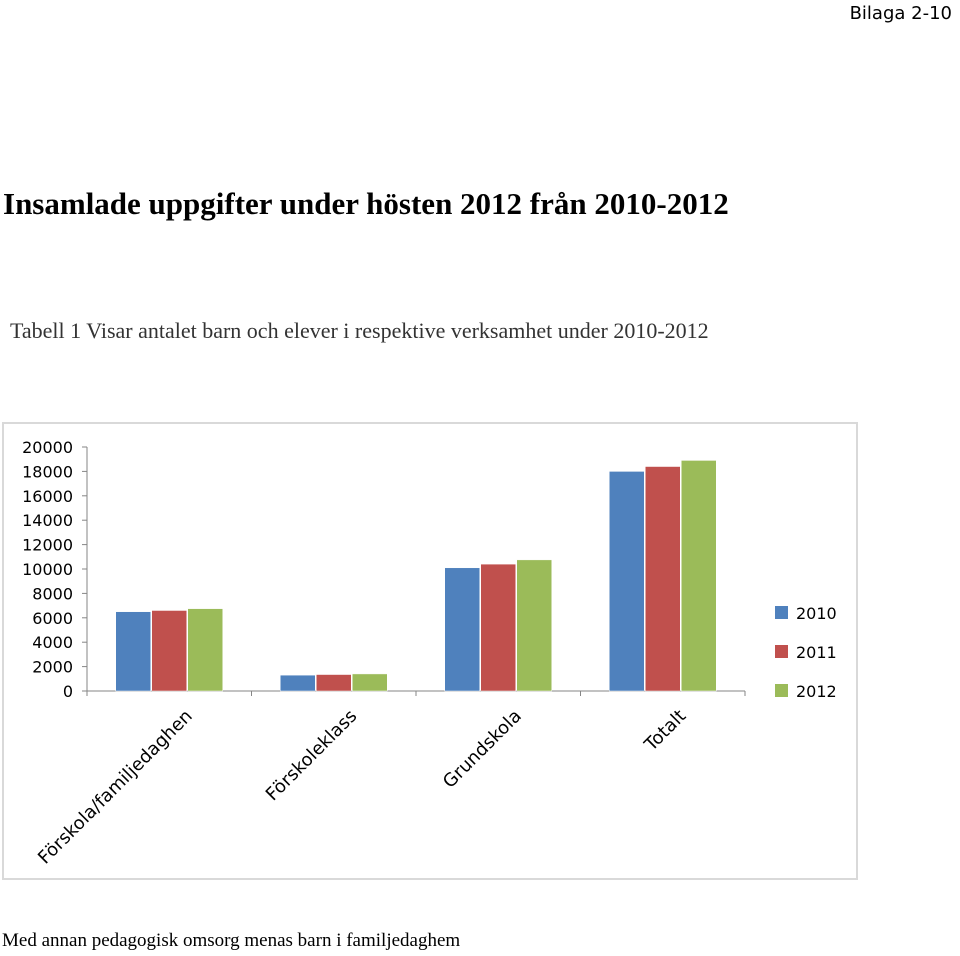 The image size is (960, 956). What do you see at coordinates (311, 755) in the screenshot?
I see `x-category-label: Förskoleklass` at bounding box center [311, 755].